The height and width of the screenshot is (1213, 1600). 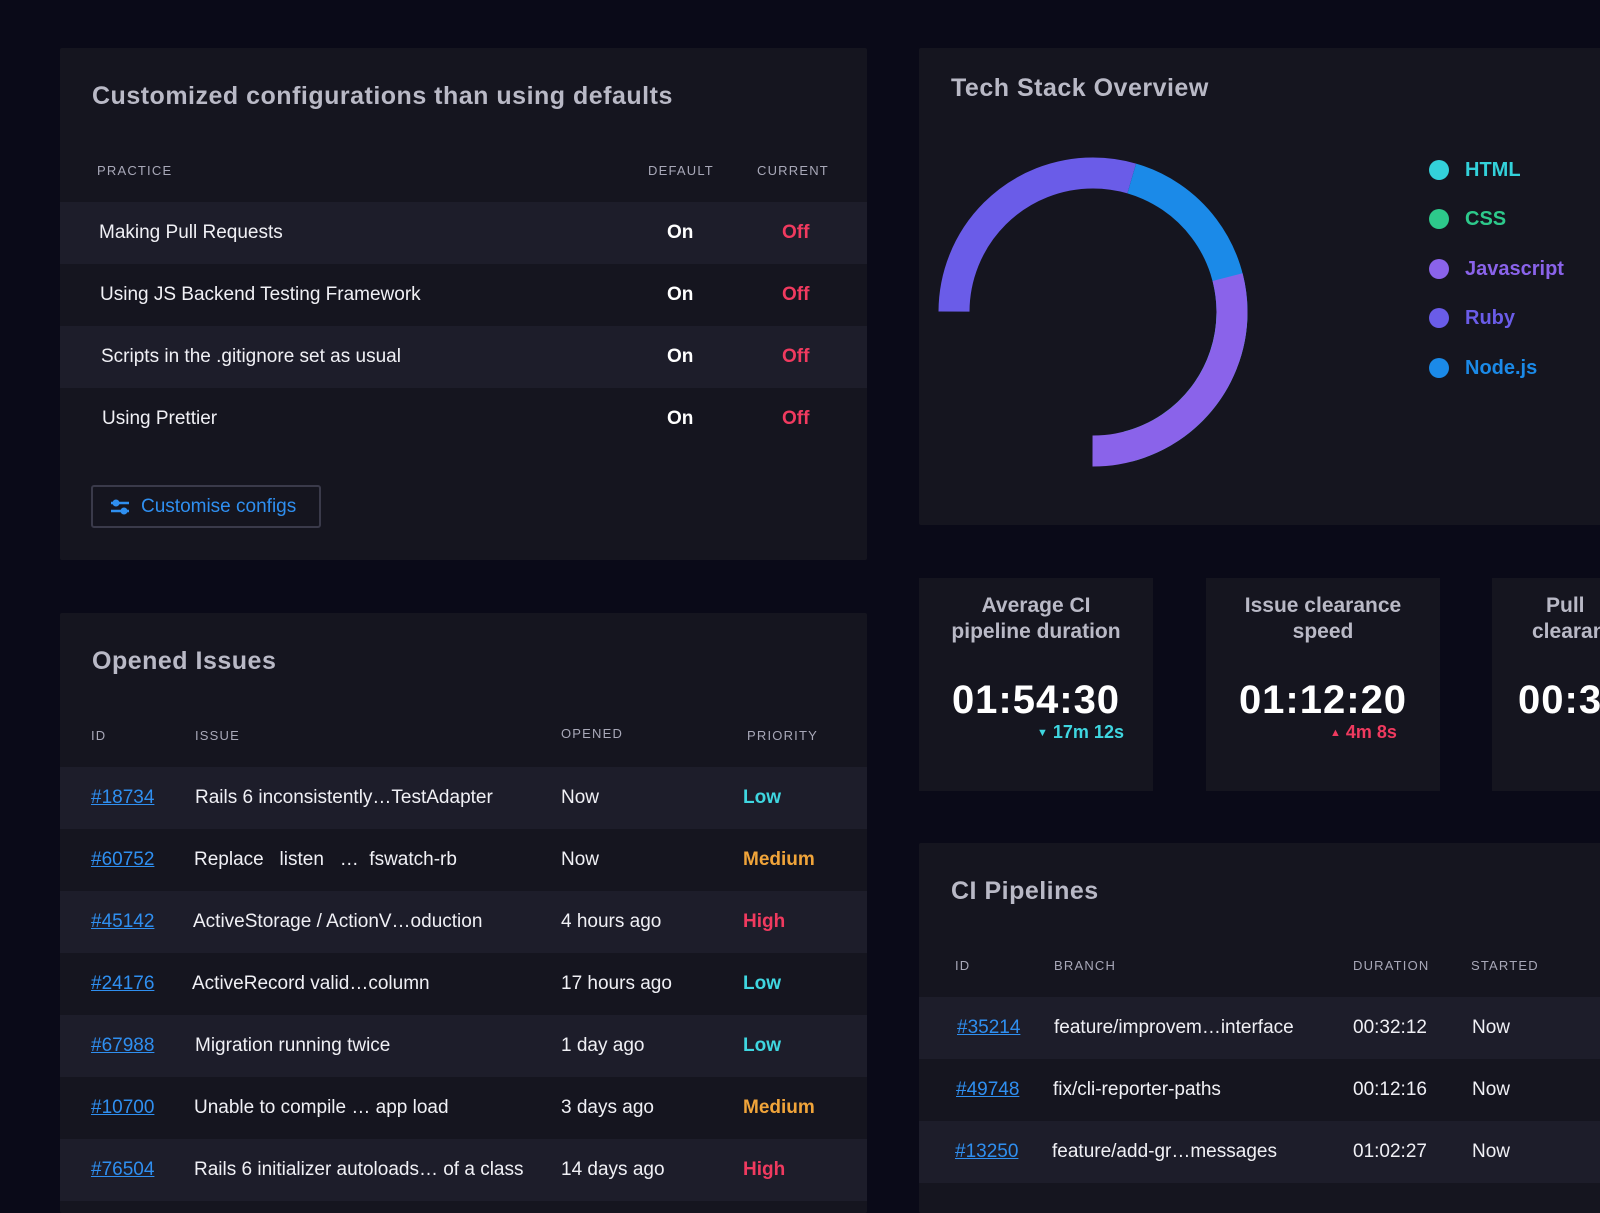 I want to click on pipeline-duration: 01:02:27, so click(x=1390, y=1151).